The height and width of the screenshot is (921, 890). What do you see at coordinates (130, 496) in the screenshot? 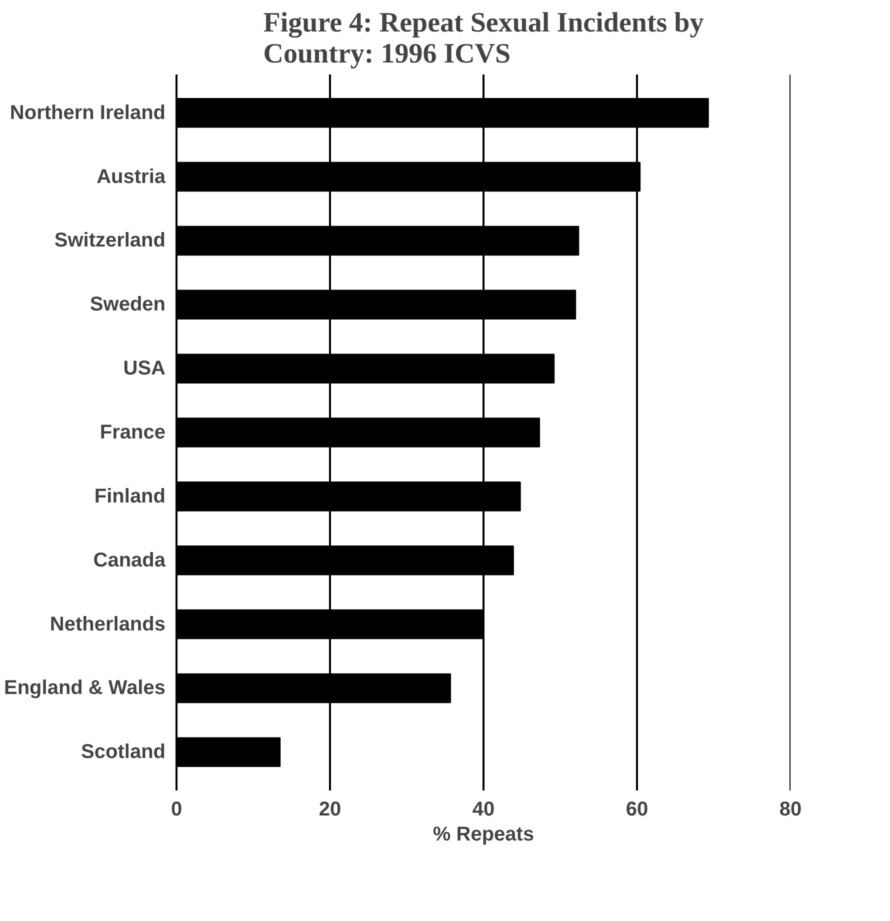
I see `y-tick-label: Finland` at bounding box center [130, 496].